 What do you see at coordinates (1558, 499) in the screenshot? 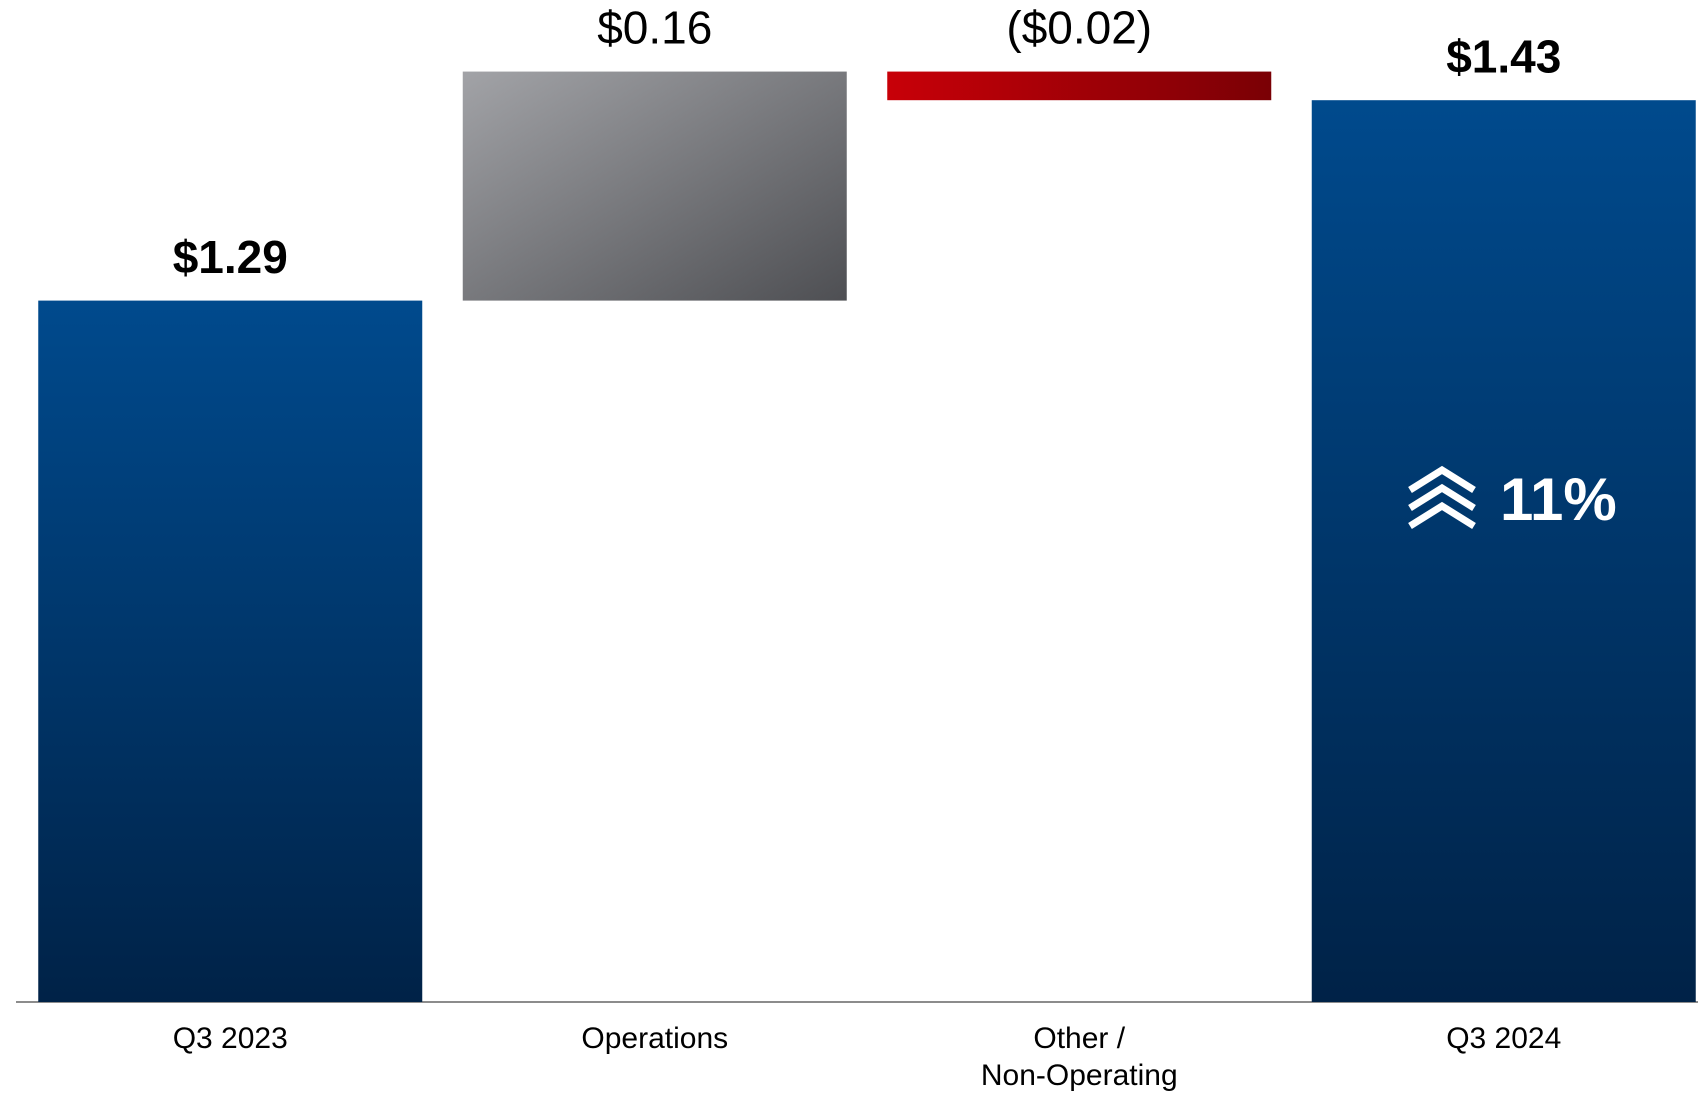
I see `annotation: 11%` at bounding box center [1558, 499].